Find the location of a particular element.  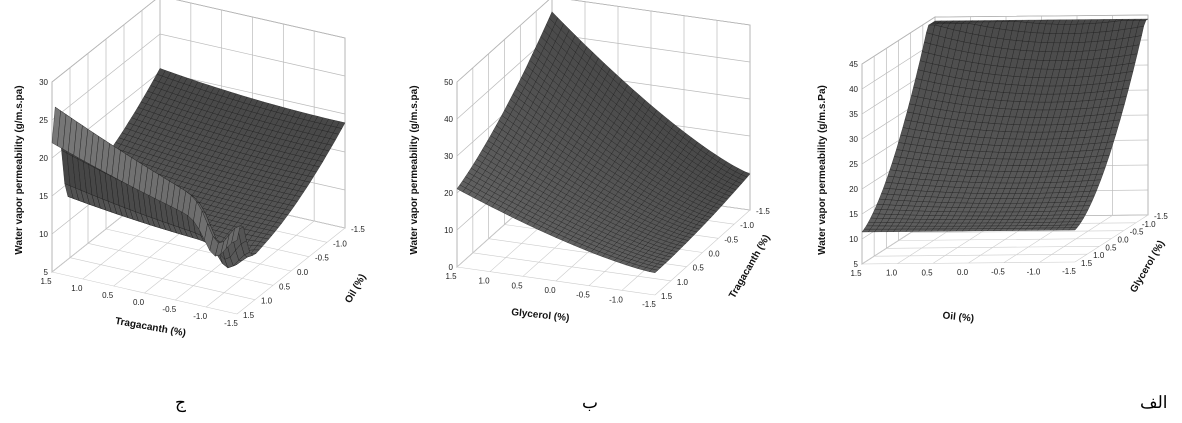

caption-middle: ب is located at coordinates (590, 403).